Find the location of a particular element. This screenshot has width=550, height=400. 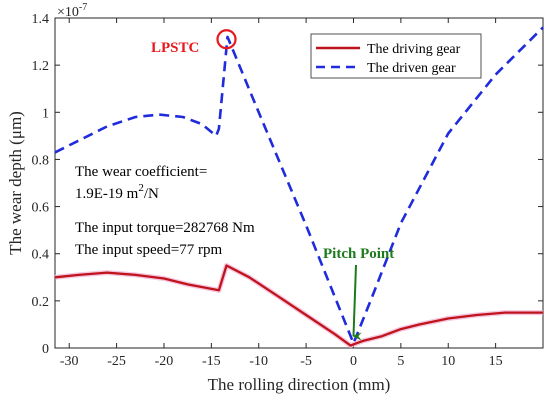

x-tick-label: -30 is located at coordinates (69, 361).